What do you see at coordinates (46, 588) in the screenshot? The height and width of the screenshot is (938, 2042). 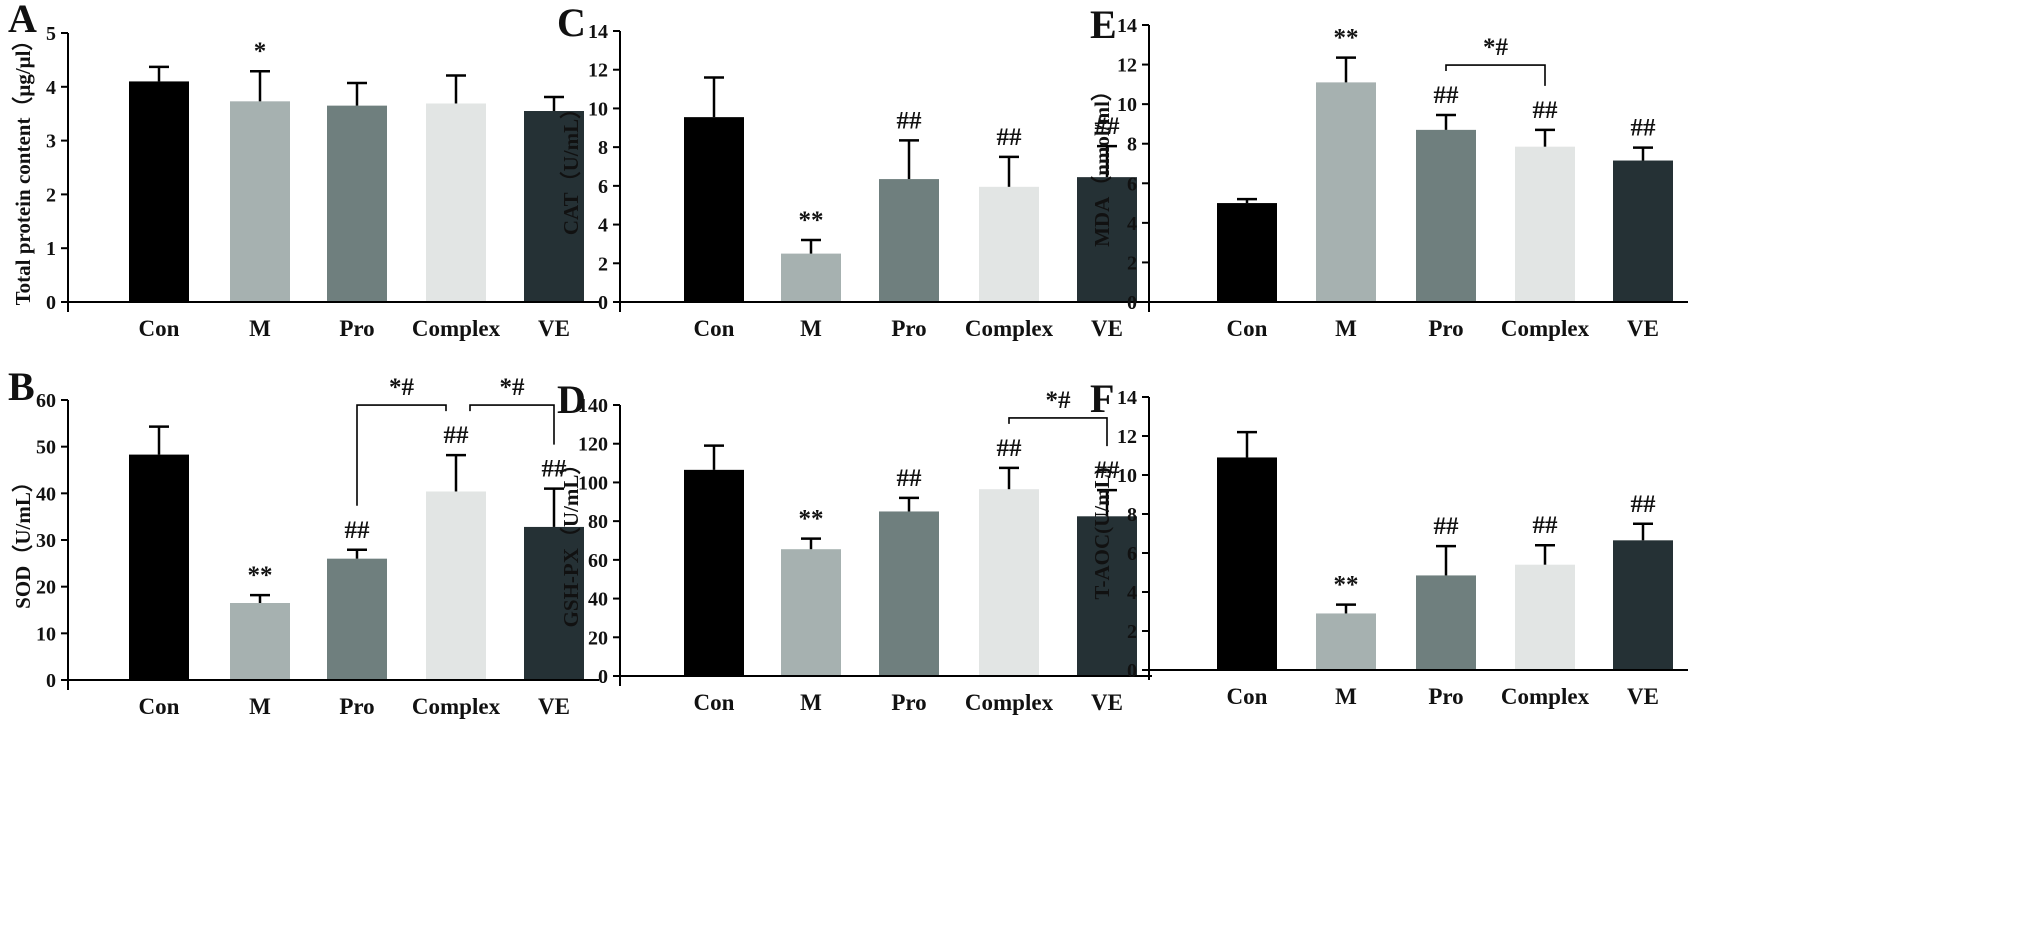 I see `y-tick-label: 20` at bounding box center [46, 588].